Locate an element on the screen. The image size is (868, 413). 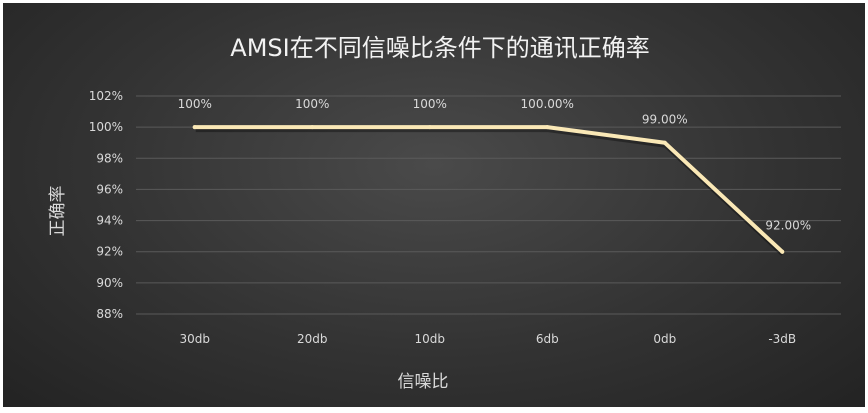
data-label: 92.00% is located at coordinates (788, 226).